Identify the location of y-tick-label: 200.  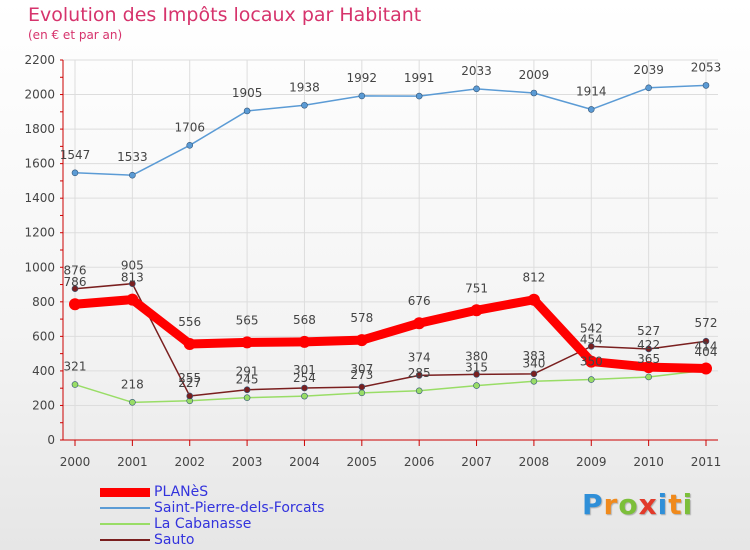
(43, 405).